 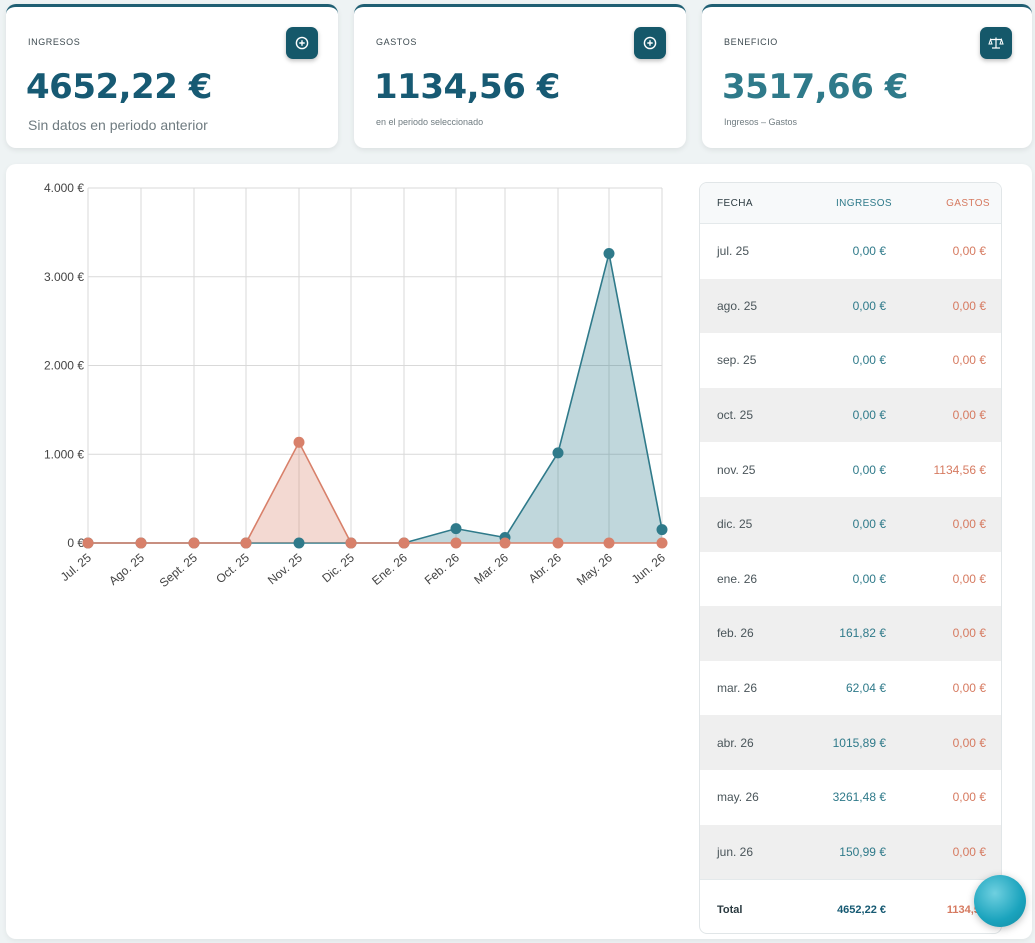 What do you see at coordinates (862, 633) in the screenshot?
I see `cell-ingresos: 161,82 €` at bounding box center [862, 633].